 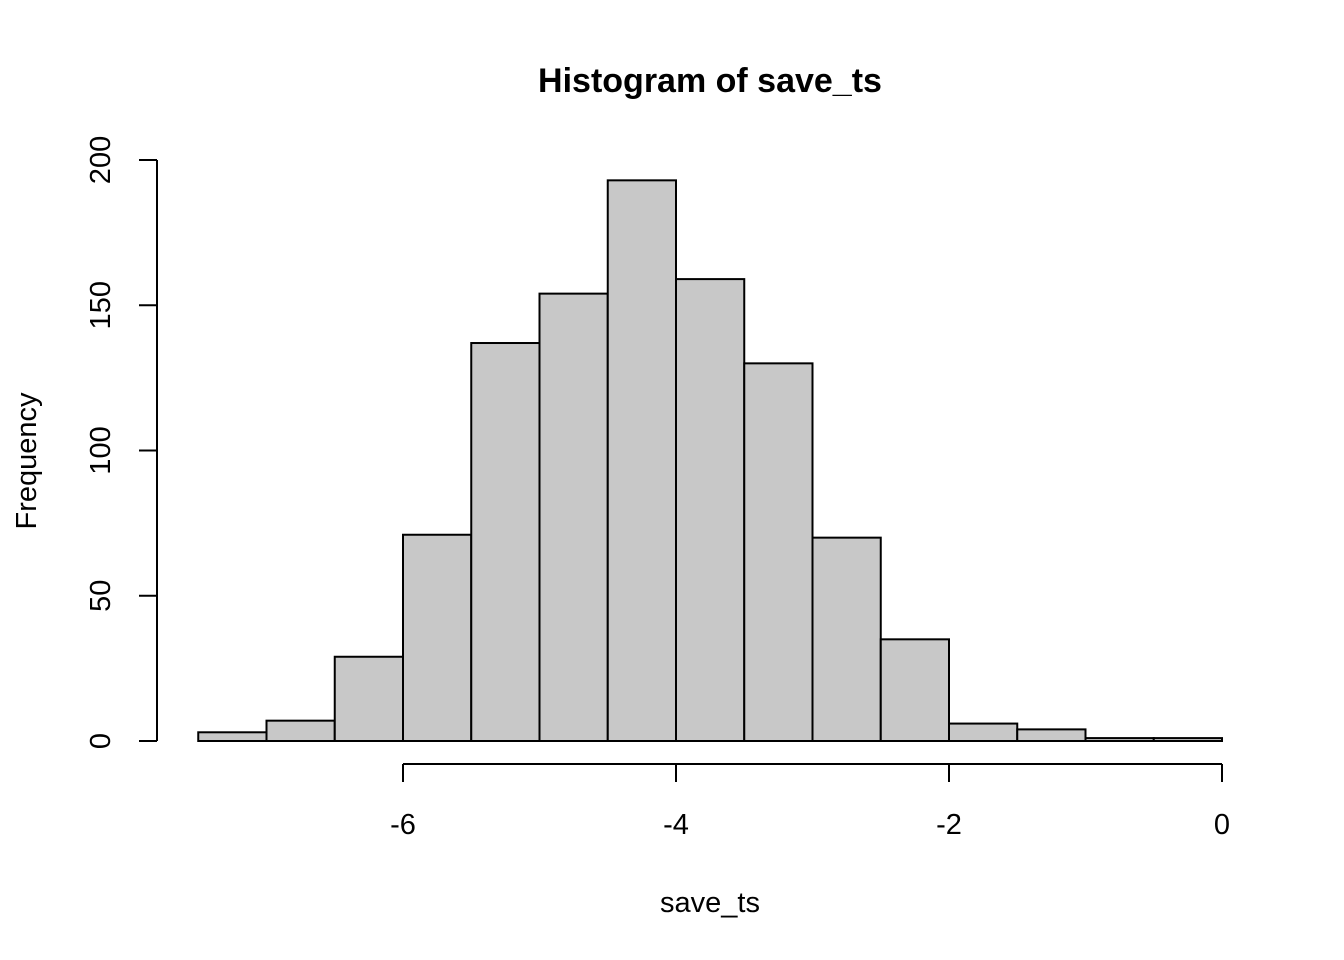 I want to click on y-tick-label: 50, so click(x=101, y=596).